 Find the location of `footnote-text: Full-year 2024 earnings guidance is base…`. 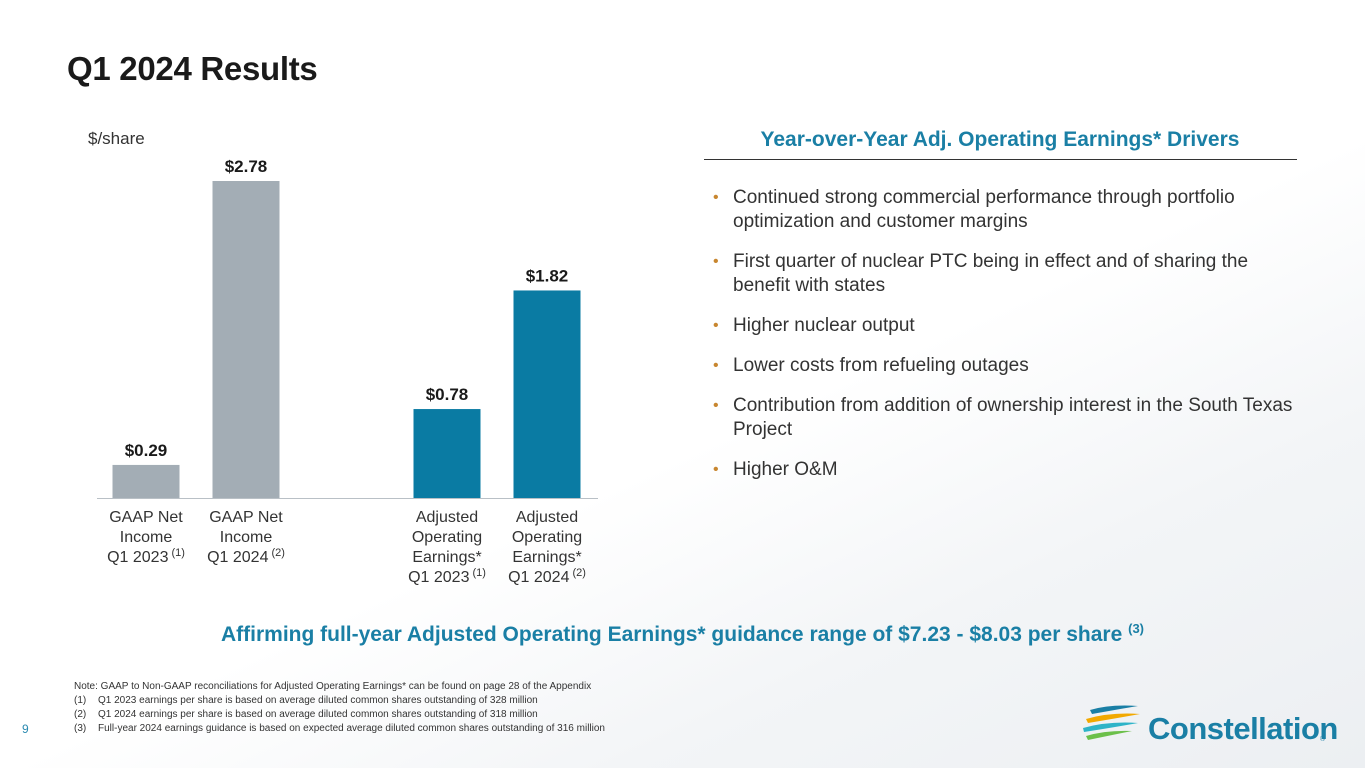

footnote-text: Full-year 2024 earnings guidance is base… is located at coordinates (351, 728).